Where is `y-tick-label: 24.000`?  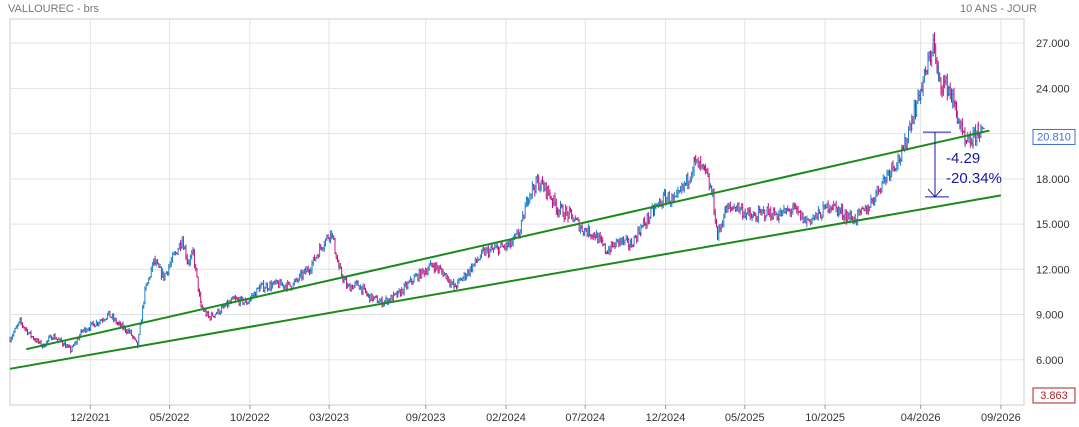 y-tick-label: 24.000 is located at coordinates (1053, 89).